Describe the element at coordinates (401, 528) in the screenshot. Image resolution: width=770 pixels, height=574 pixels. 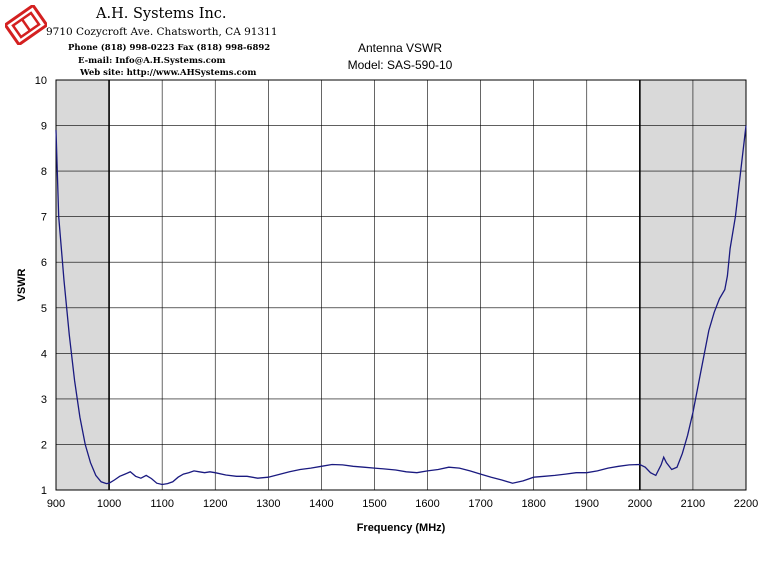
I see `x-axis-label: Frequency (MHz)` at that location.